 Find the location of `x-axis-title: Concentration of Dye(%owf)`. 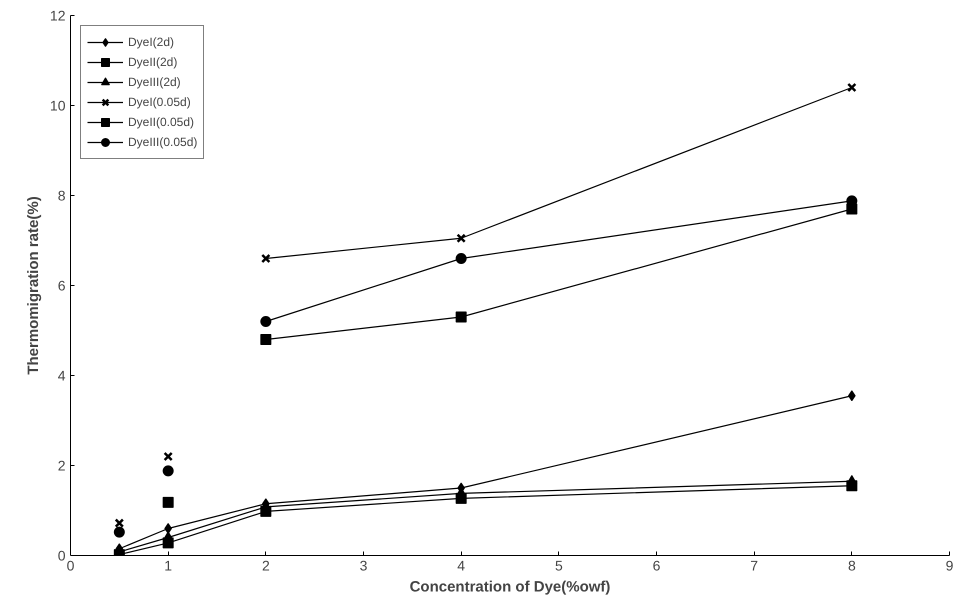

x-axis-title: Concentration of Dye(%owf) is located at coordinates (510, 587).